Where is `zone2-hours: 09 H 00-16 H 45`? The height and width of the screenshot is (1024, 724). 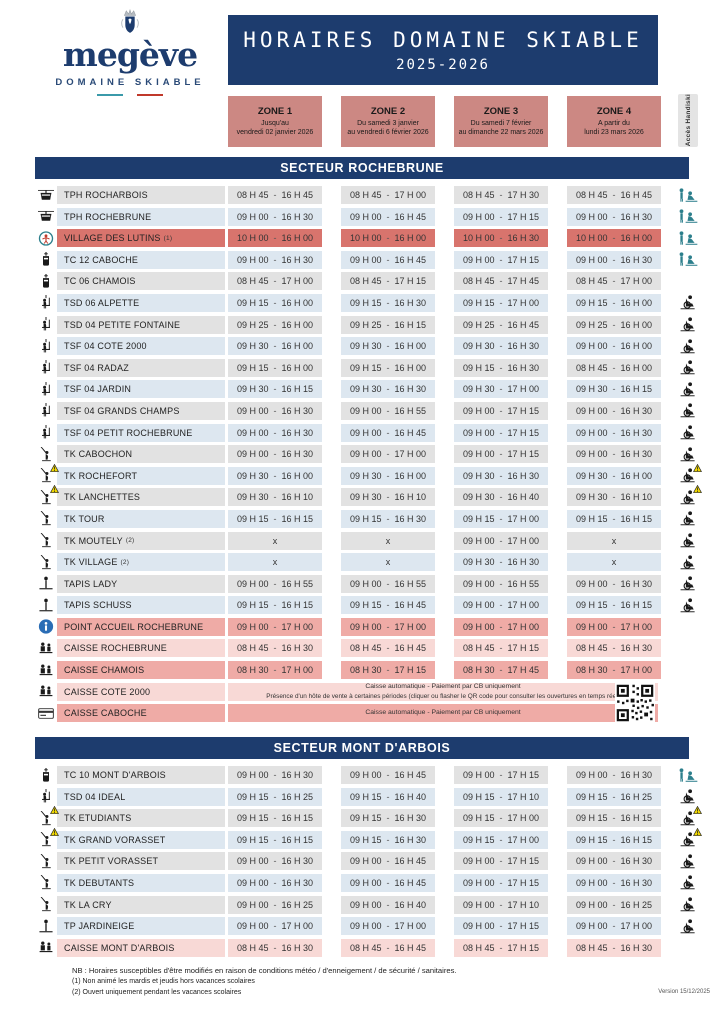 zone2-hours: 09 H 00-16 H 45 is located at coordinates (388, 216).